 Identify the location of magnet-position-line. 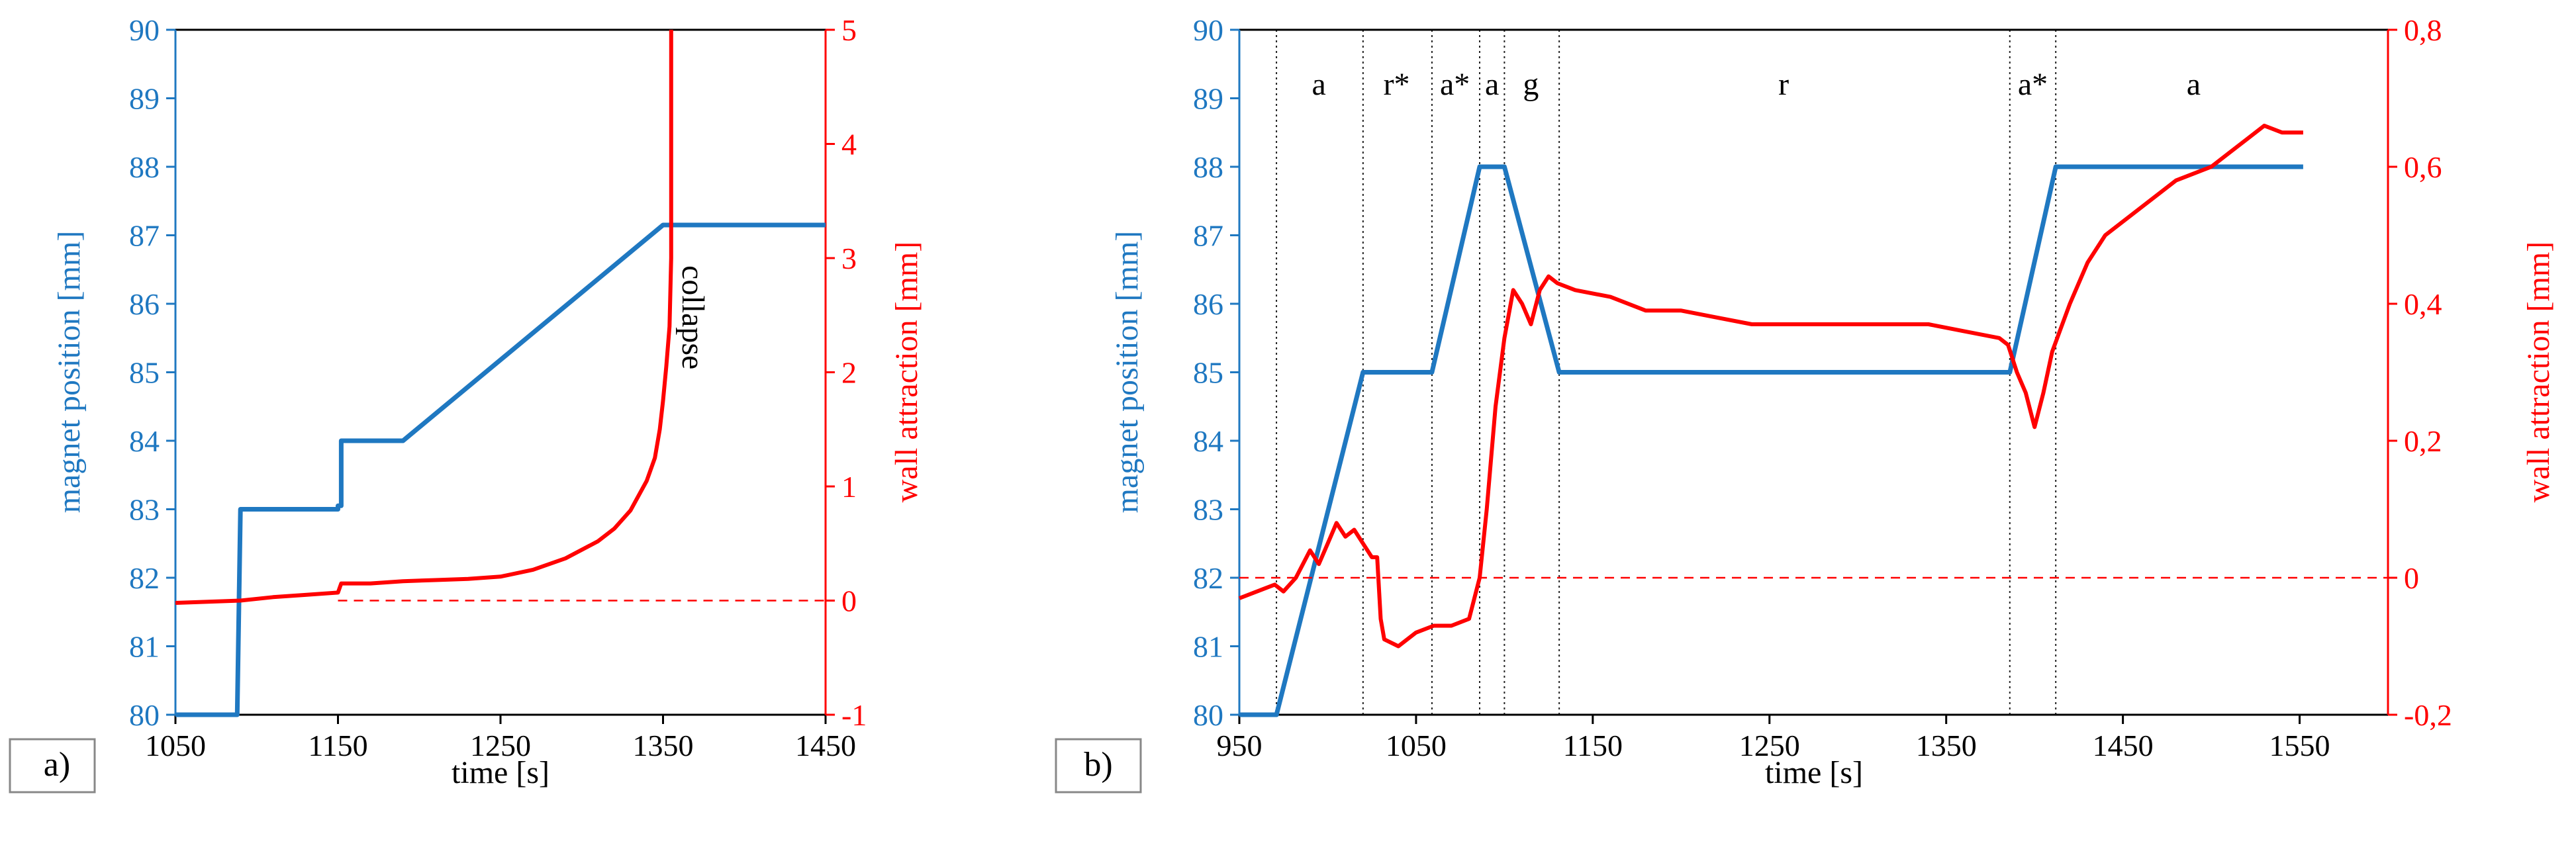
(500, 469).